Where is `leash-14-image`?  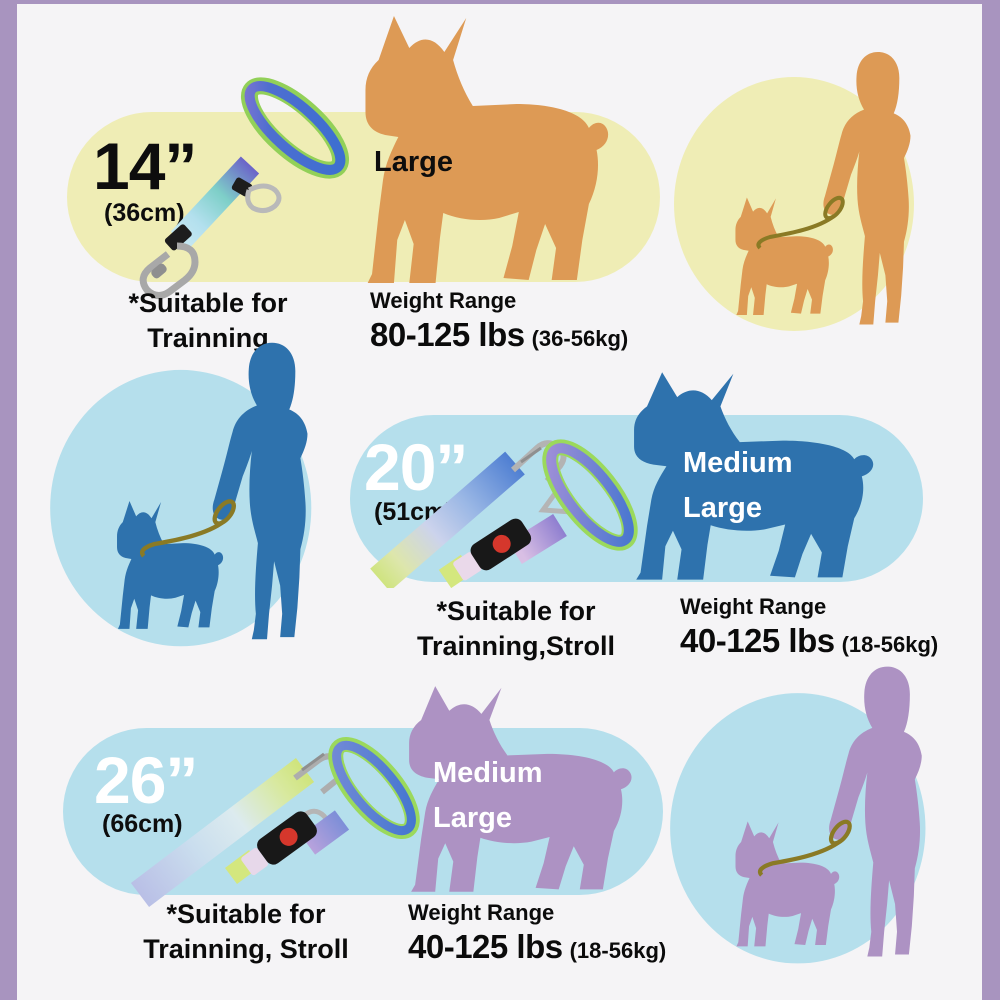 leash-14-image is located at coordinates (244, 188).